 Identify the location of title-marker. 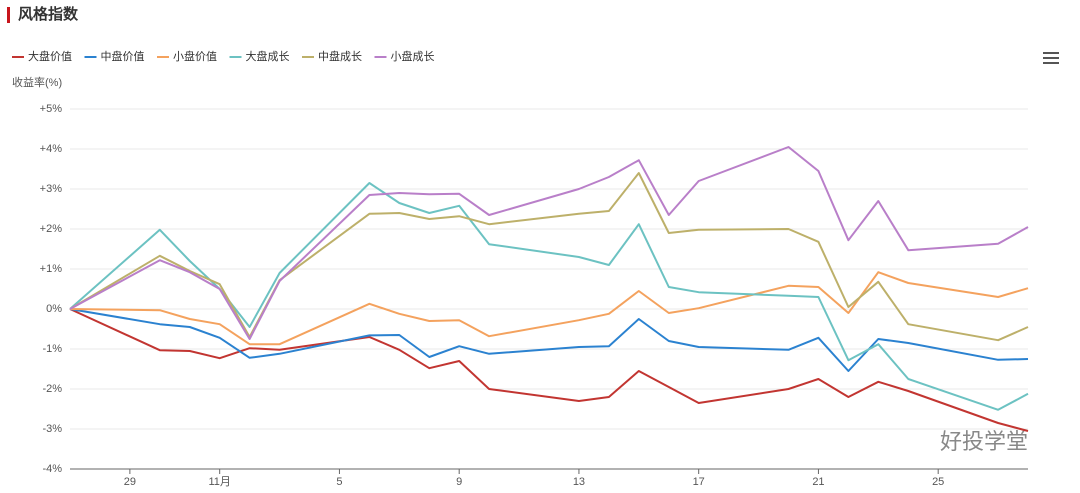
(8, 15).